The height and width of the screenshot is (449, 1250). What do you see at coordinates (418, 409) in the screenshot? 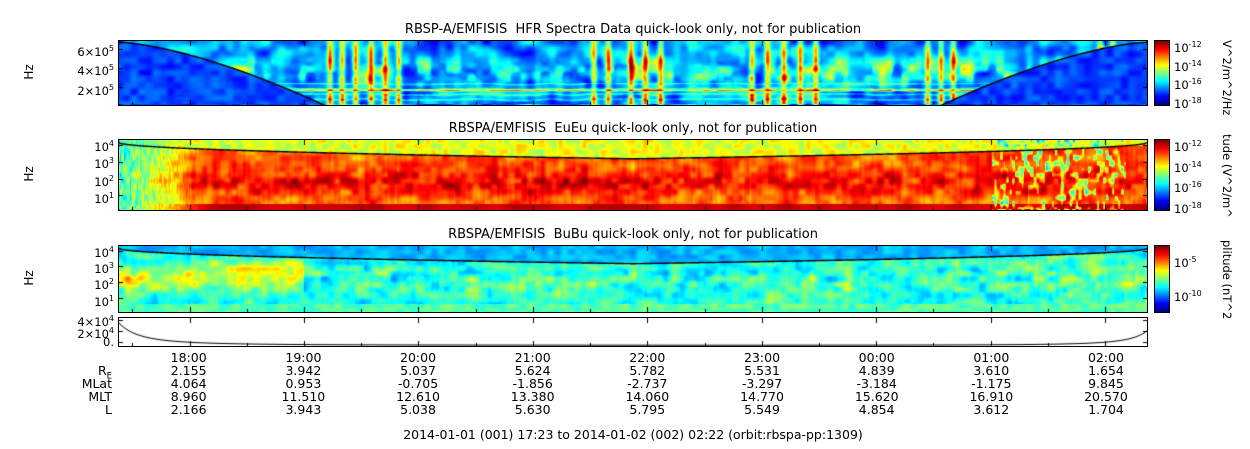
I see `ephemeris-value: 5.038` at bounding box center [418, 409].